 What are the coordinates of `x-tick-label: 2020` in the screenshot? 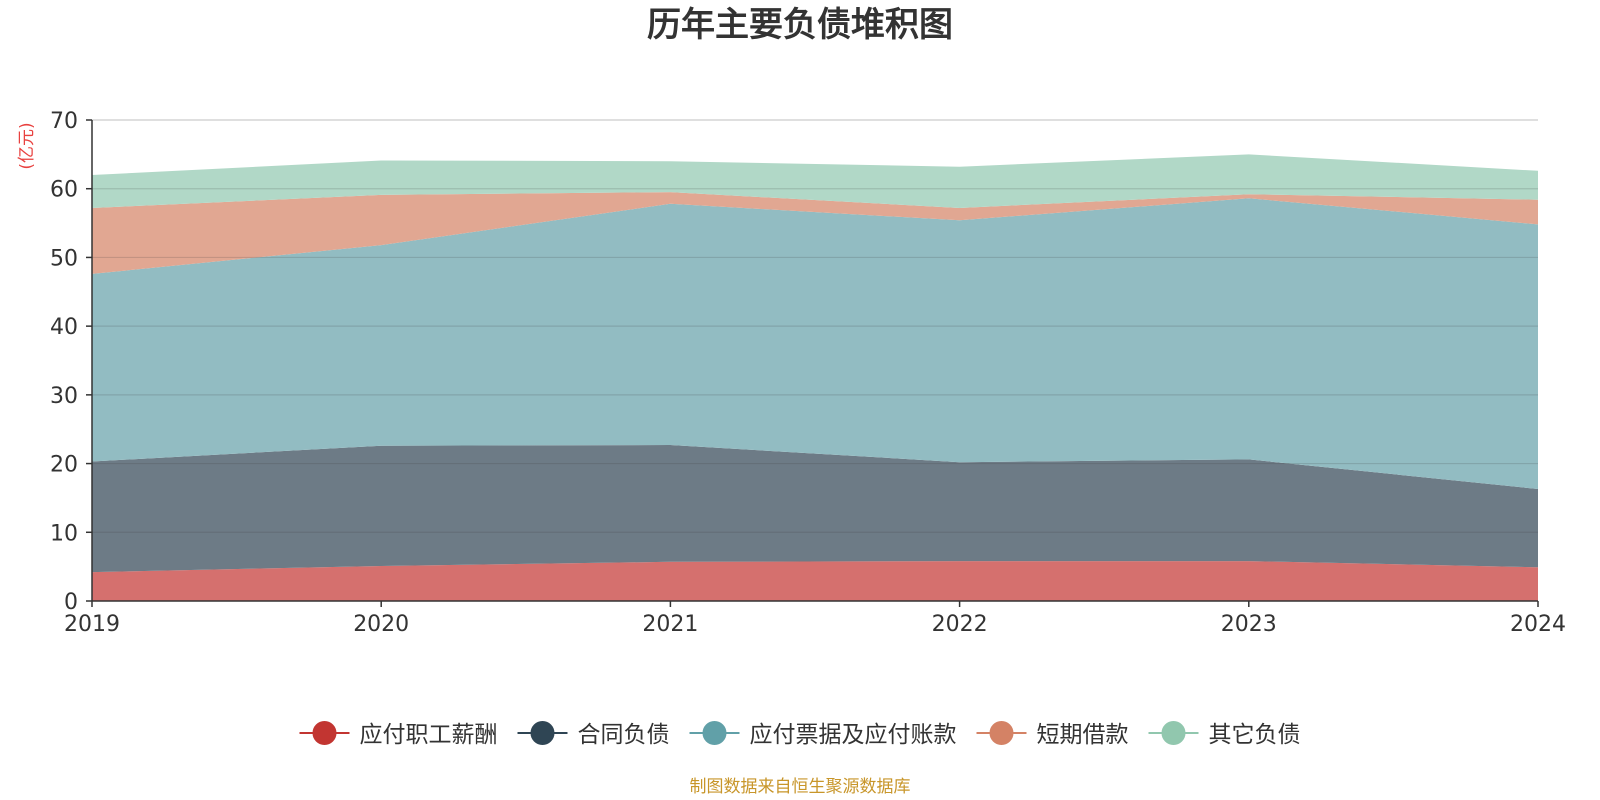 It's located at (381, 624).